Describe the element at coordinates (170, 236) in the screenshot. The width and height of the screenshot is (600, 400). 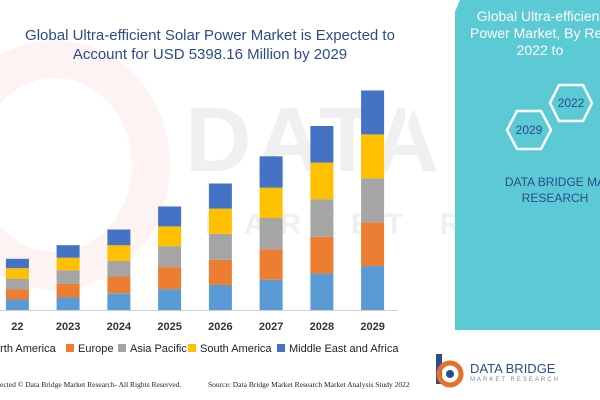
I see `bar-segment-south-america-2025` at that location.